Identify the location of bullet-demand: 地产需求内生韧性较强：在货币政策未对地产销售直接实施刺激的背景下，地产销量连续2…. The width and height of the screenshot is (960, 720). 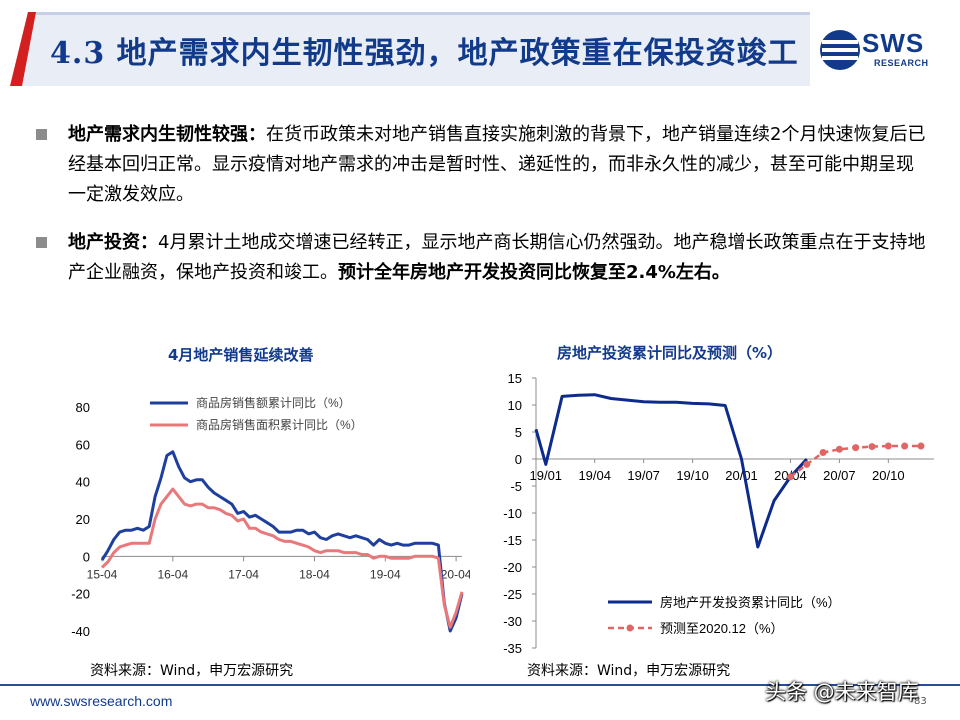
(481, 165).